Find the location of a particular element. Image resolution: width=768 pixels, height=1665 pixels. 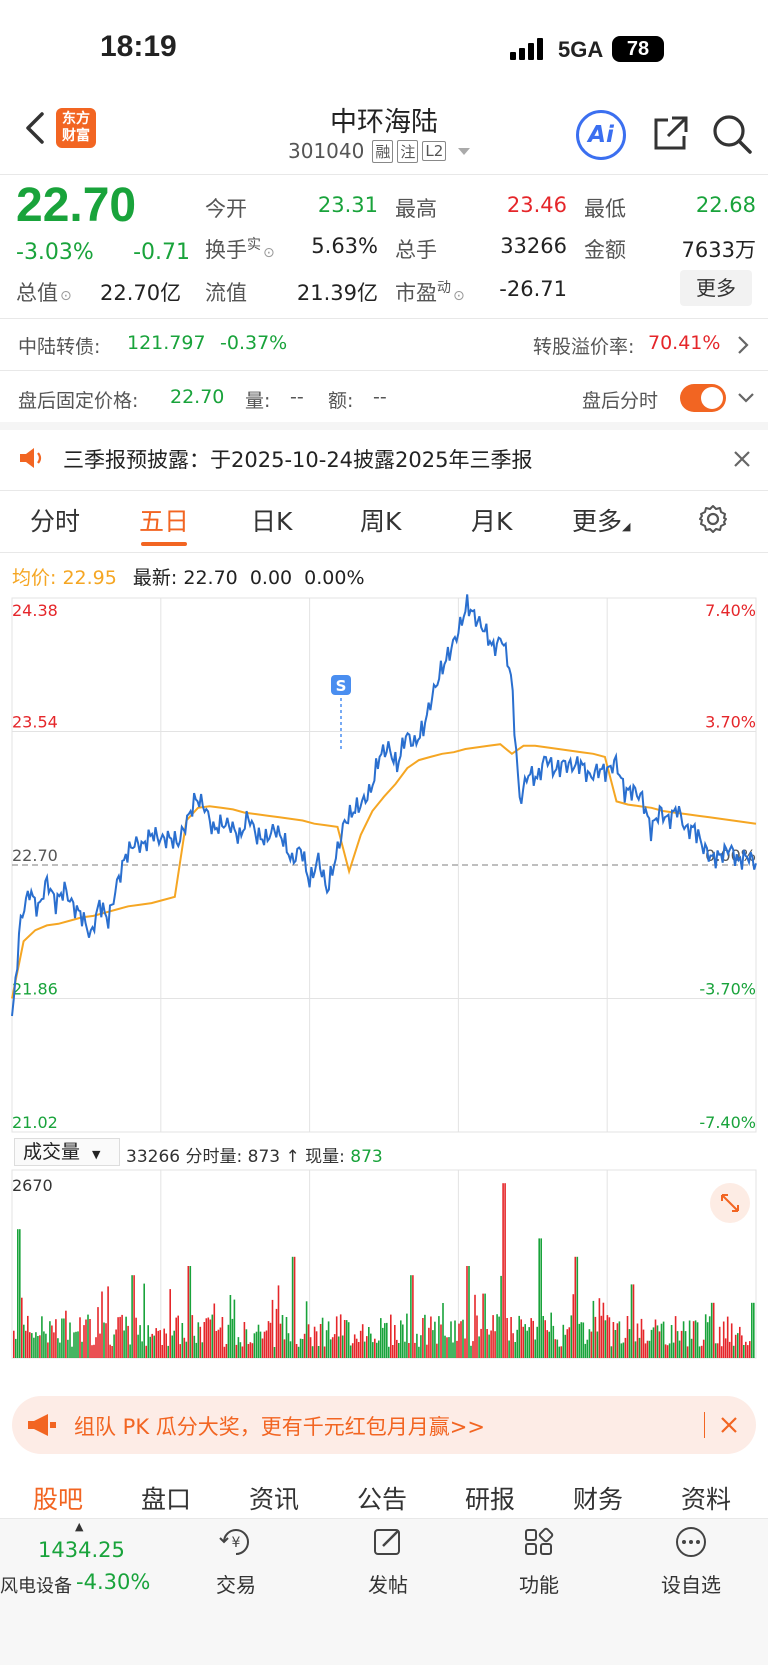

tab-yanbao: 研报 is located at coordinates (490, 1499).